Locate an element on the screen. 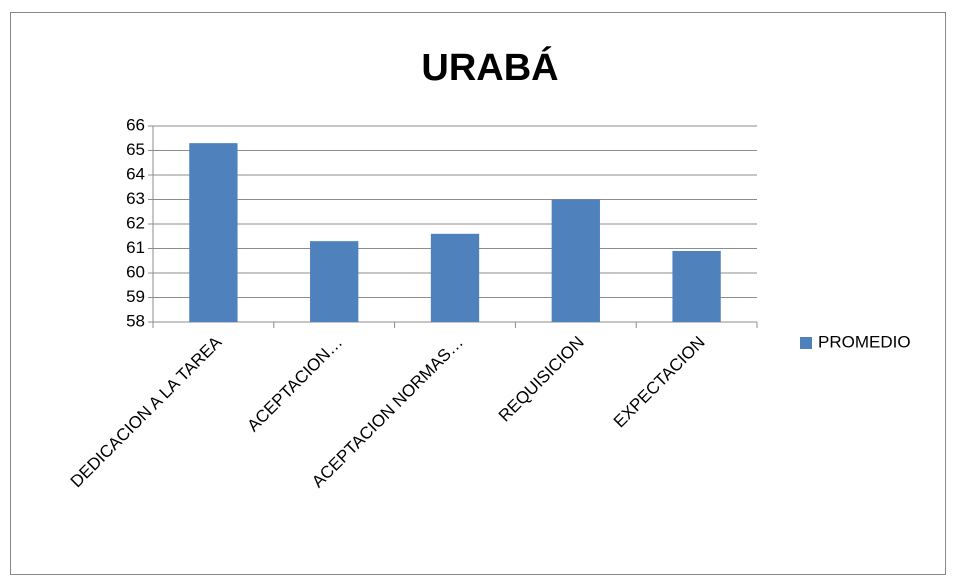 This screenshot has height=588, width=956. y-tick-label: 59 is located at coordinates (135, 296).